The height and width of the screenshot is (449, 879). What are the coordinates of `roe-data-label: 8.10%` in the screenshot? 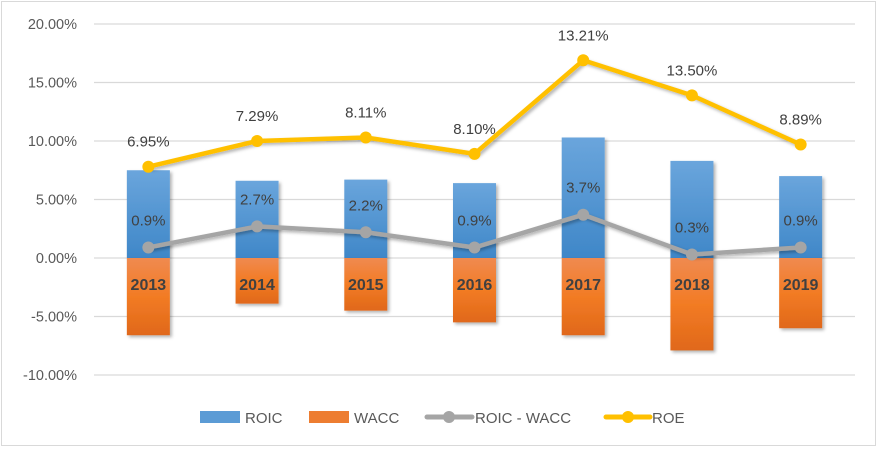 It's located at (474, 129).